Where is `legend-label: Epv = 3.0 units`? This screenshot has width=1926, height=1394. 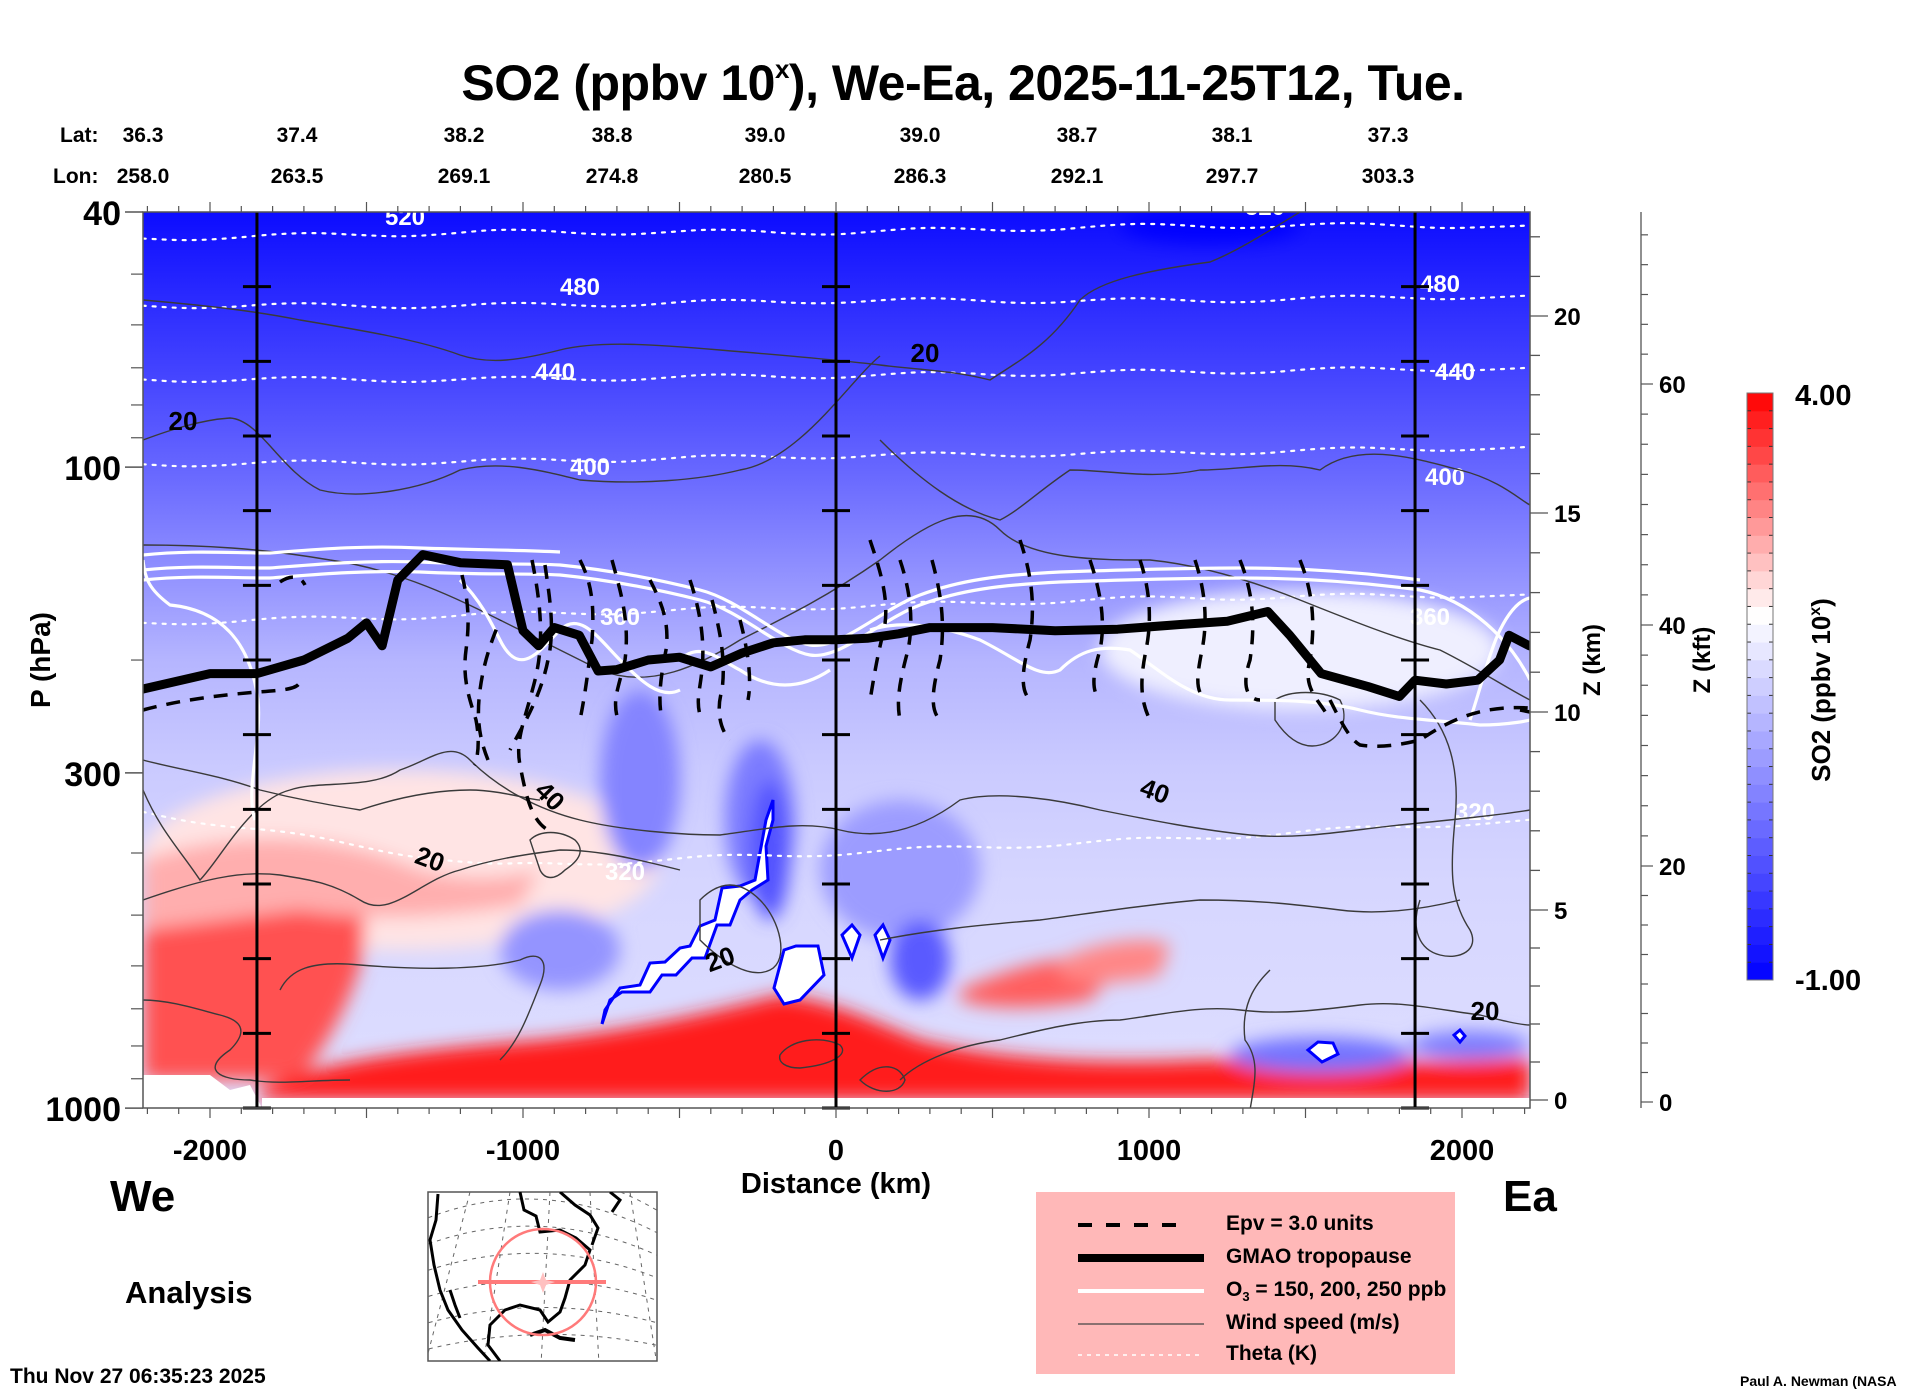
legend-label: Epv = 3.0 units is located at coordinates (1300, 1223).